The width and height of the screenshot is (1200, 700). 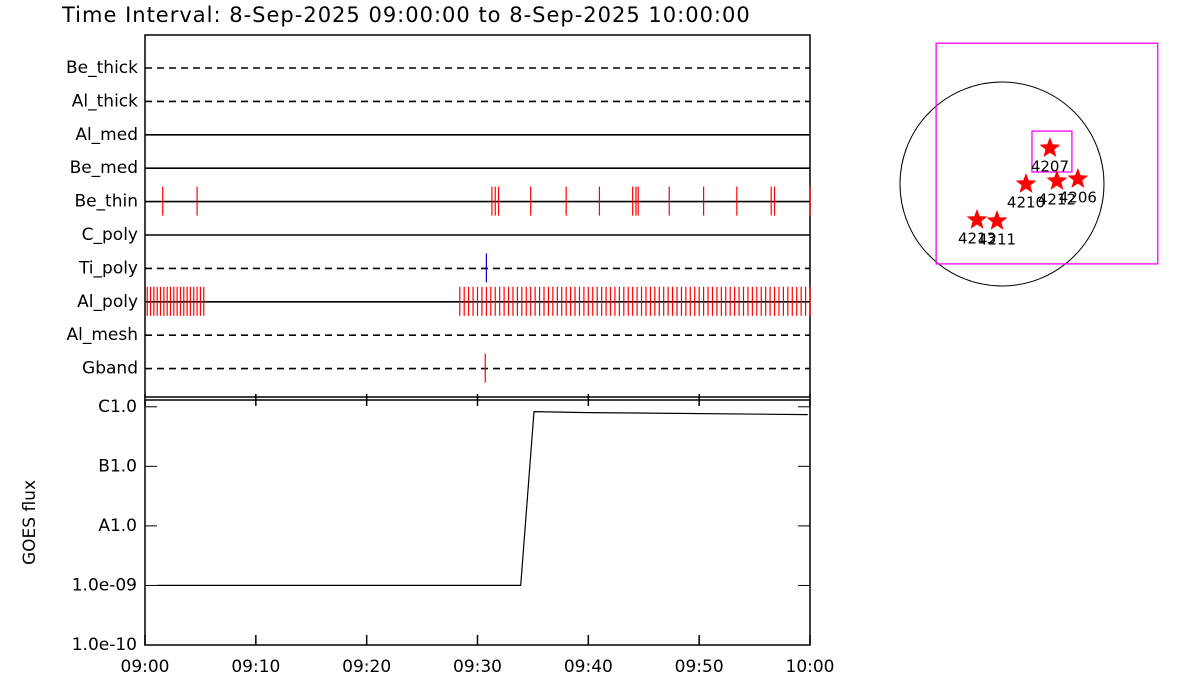 I want to click on row-label: Al_med, so click(x=106, y=135).